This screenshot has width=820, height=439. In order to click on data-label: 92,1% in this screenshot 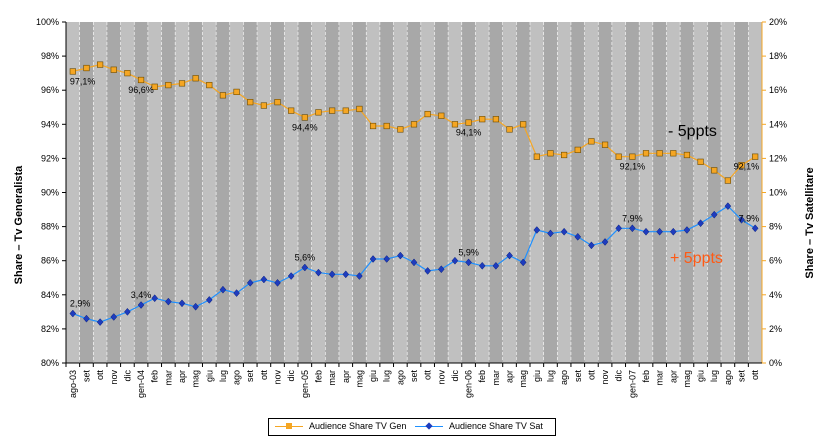, I will do `click(633, 167)`.